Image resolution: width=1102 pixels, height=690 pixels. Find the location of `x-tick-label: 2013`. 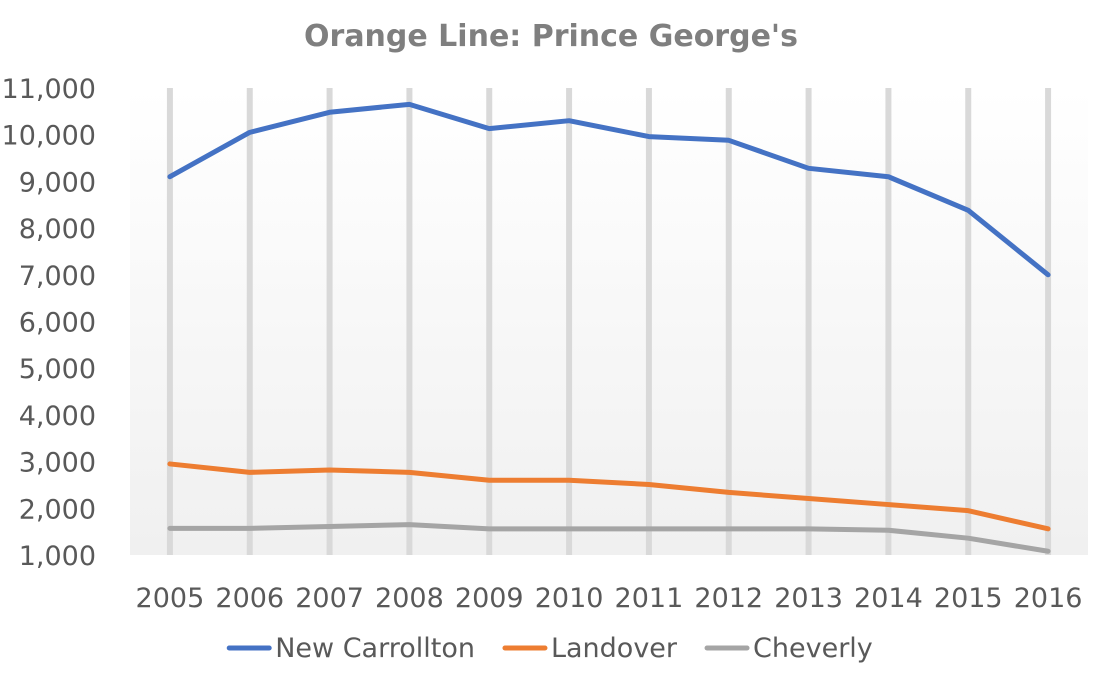

x-tick-label: 2013 is located at coordinates (808, 598).